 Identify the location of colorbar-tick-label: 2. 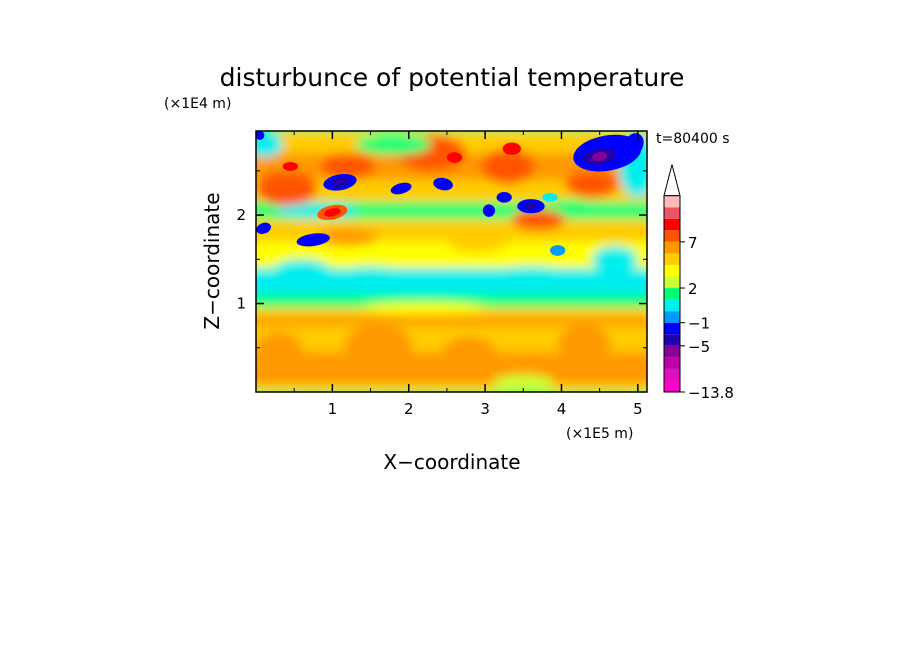
(693, 289).